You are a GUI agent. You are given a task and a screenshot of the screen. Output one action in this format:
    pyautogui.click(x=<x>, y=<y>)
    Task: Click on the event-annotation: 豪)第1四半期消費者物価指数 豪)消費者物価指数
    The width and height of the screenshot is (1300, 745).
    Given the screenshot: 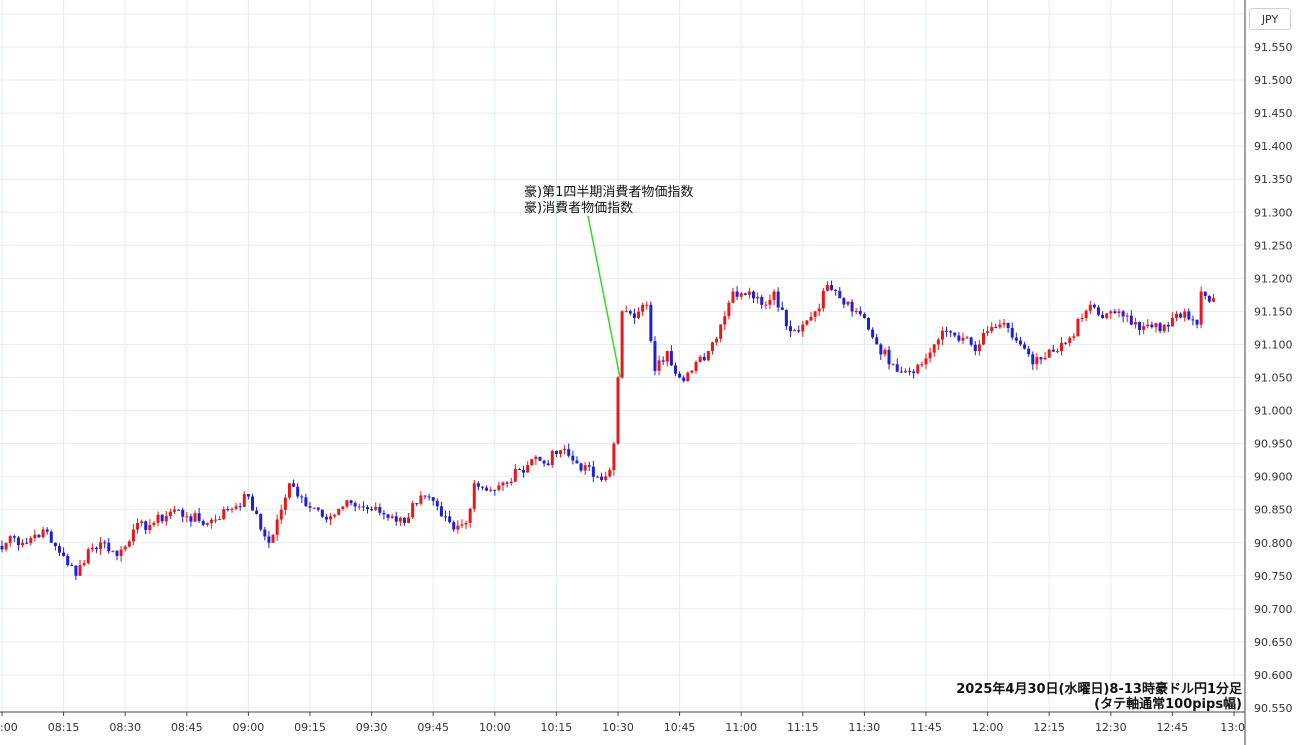 What is the action you would take?
    pyautogui.click(x=608, y=281)
    